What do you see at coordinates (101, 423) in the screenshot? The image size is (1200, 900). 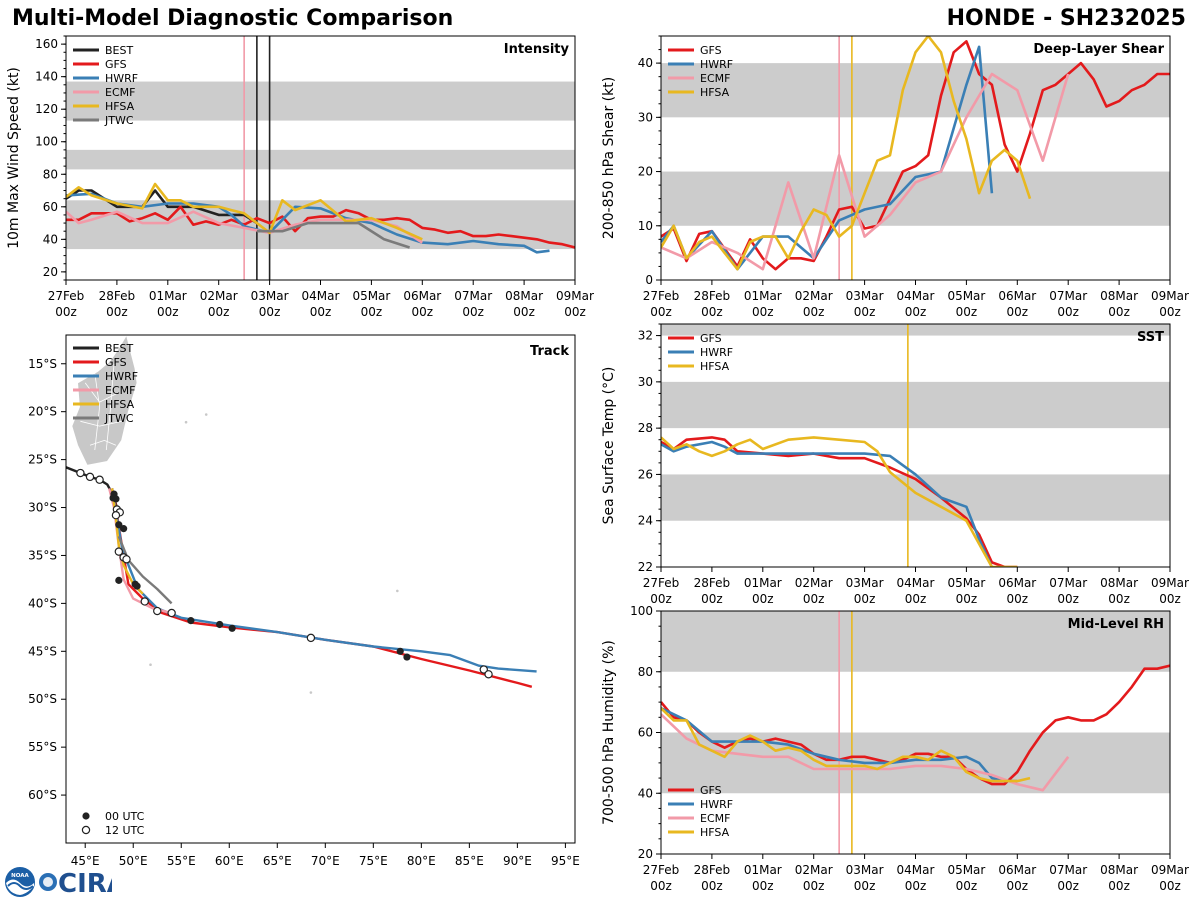 I see `region-border` at bounding box center [101, 423].